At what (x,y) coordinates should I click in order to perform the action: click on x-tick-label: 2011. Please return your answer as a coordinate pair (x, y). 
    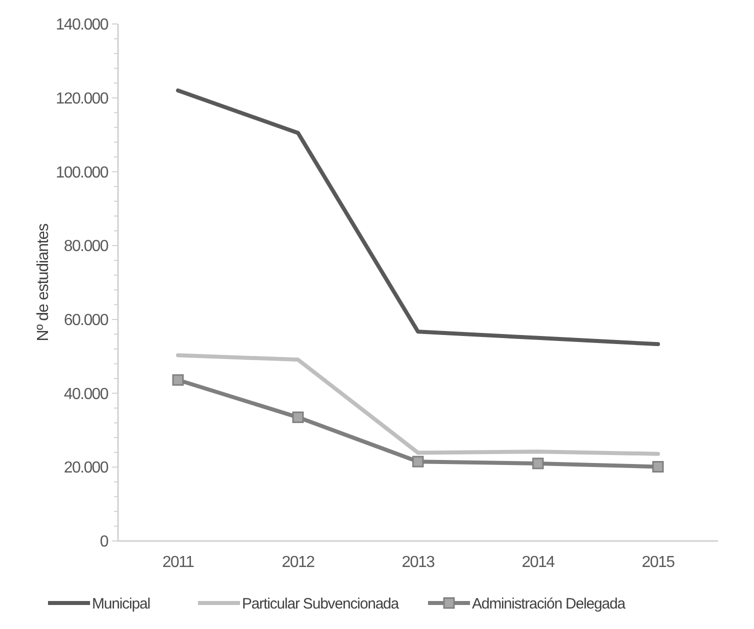
    Looking at the image, I should click on (178, 562).